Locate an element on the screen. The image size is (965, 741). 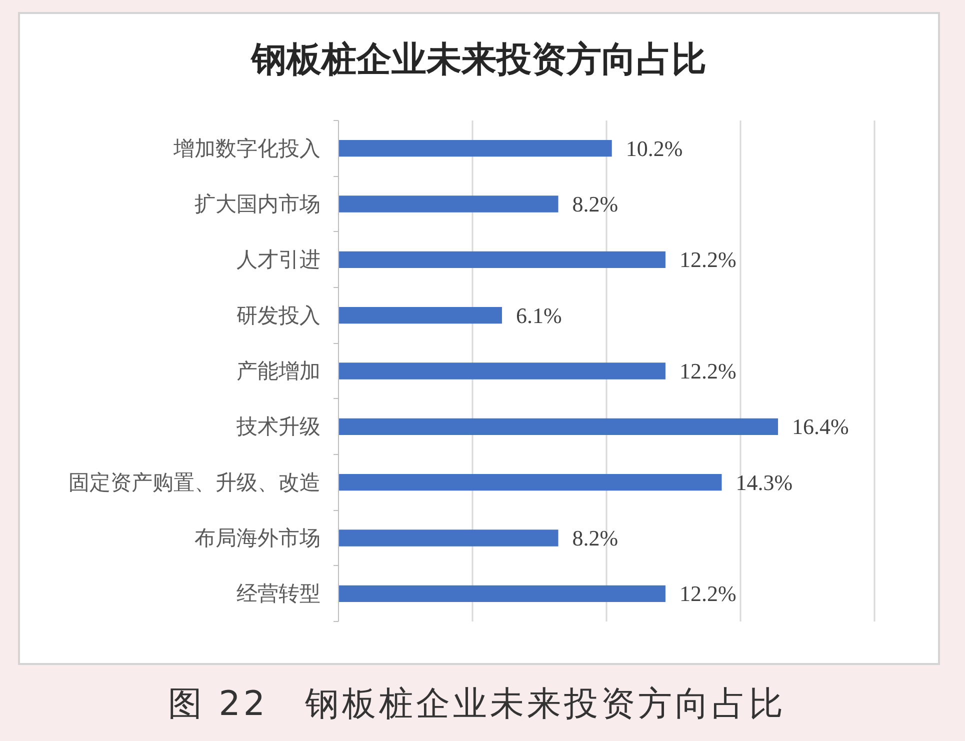
data-label: 16.4% is located at coordinates (820, 427).